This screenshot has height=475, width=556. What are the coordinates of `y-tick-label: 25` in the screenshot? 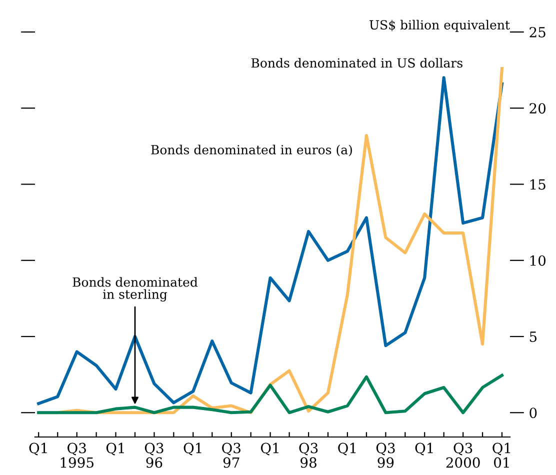 It's located at (538, 32).